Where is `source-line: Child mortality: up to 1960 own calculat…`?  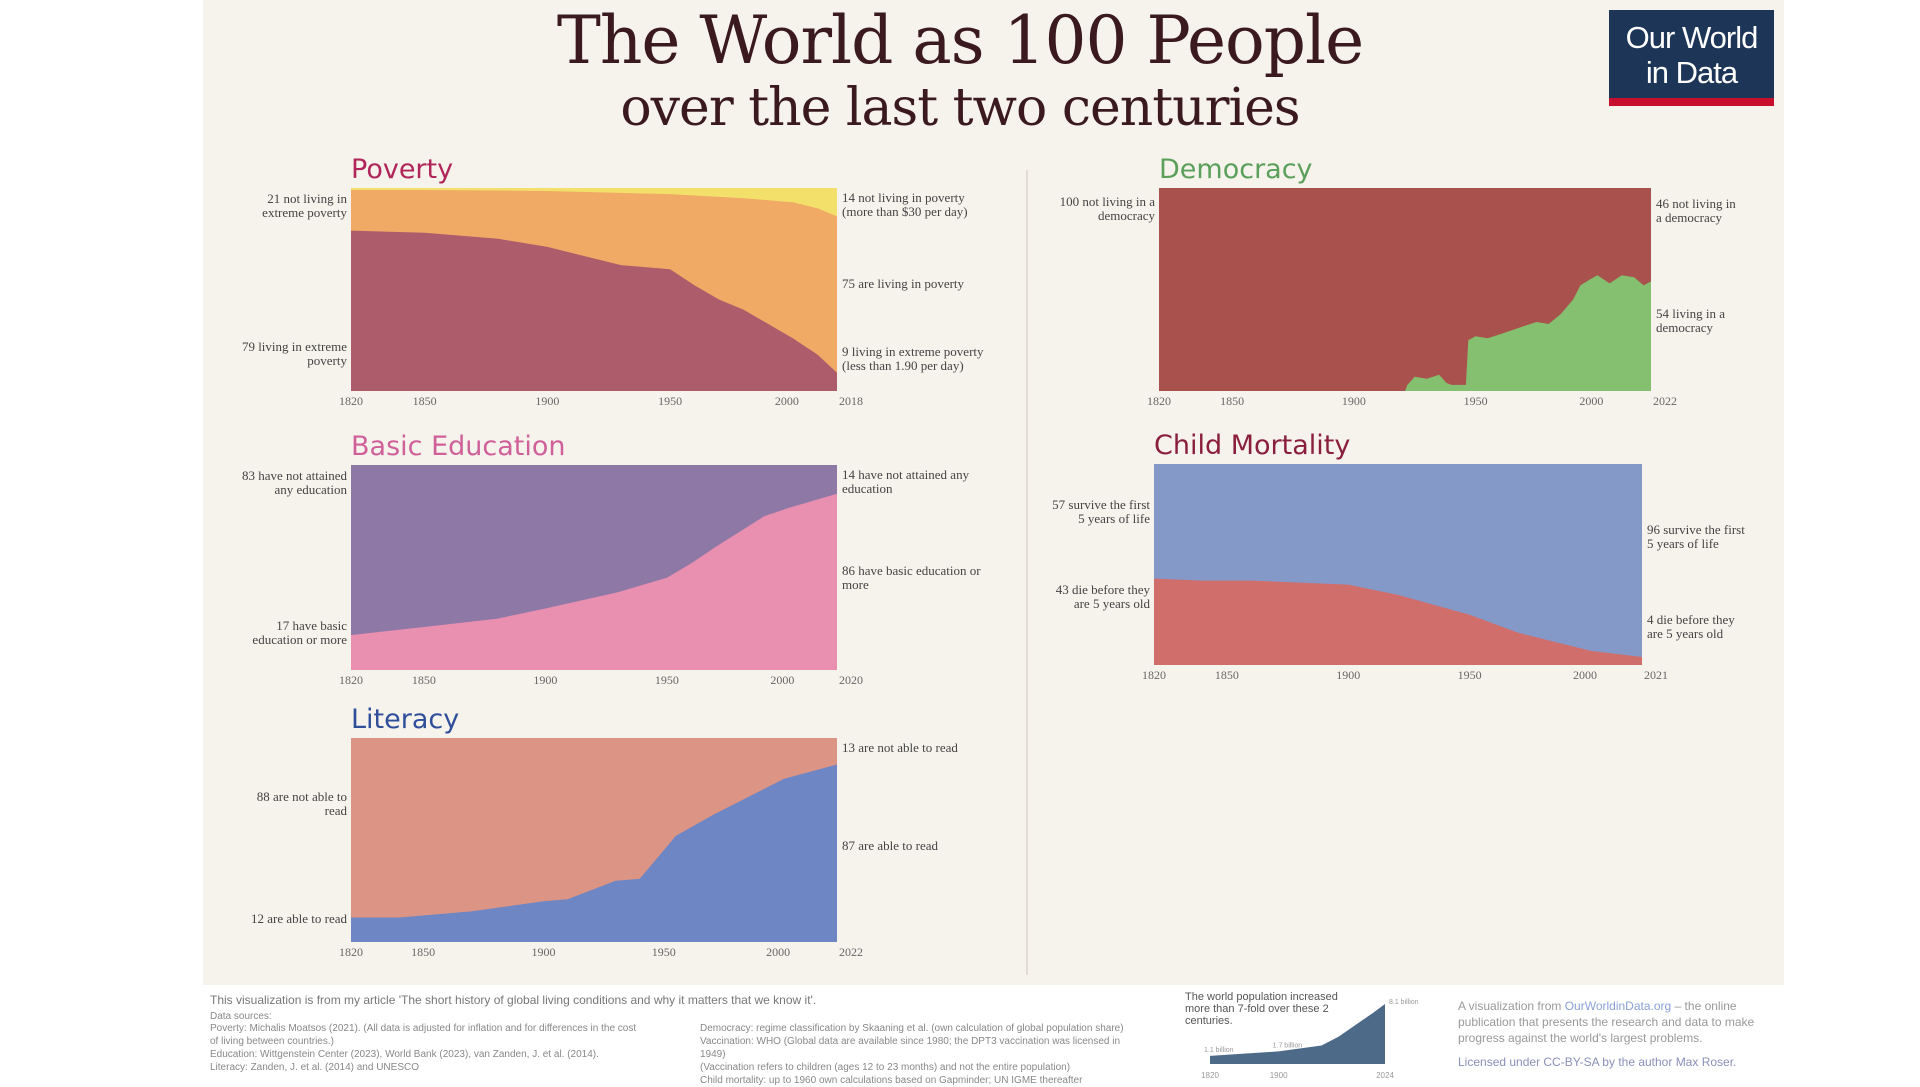
source-line: Child mortality: up to 1960 own calculat… is located at coordinates (891, 1080).